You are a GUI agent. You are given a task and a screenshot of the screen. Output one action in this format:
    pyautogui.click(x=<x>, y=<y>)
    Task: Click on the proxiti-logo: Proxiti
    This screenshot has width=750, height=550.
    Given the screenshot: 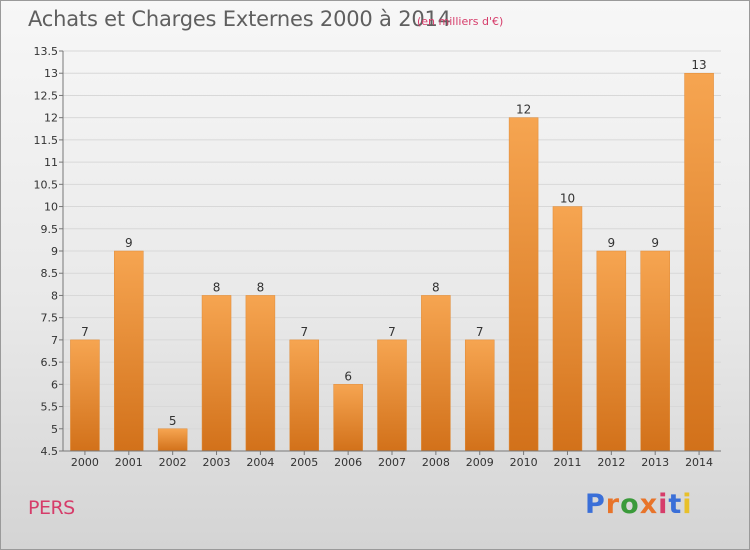 What is the action you would take?
    pyautogui.click(x=639, y=504)
    